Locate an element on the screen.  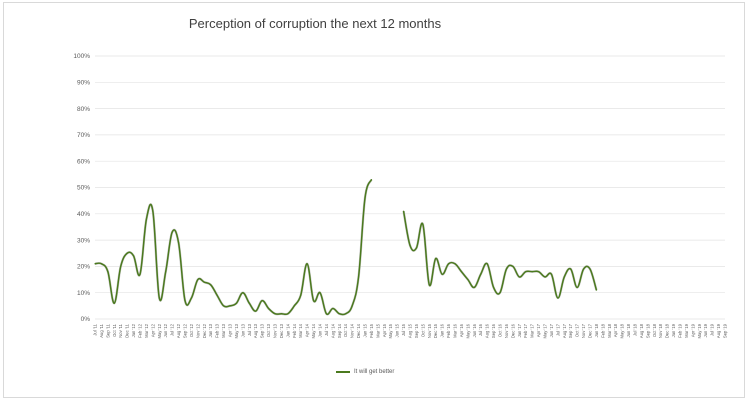
x-tick-label: Sep '17 is located at coordinates (570, 330).